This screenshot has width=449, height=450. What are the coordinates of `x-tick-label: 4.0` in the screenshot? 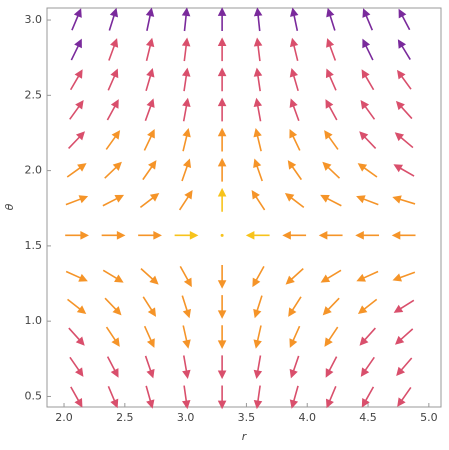 It's located at (307, 417).